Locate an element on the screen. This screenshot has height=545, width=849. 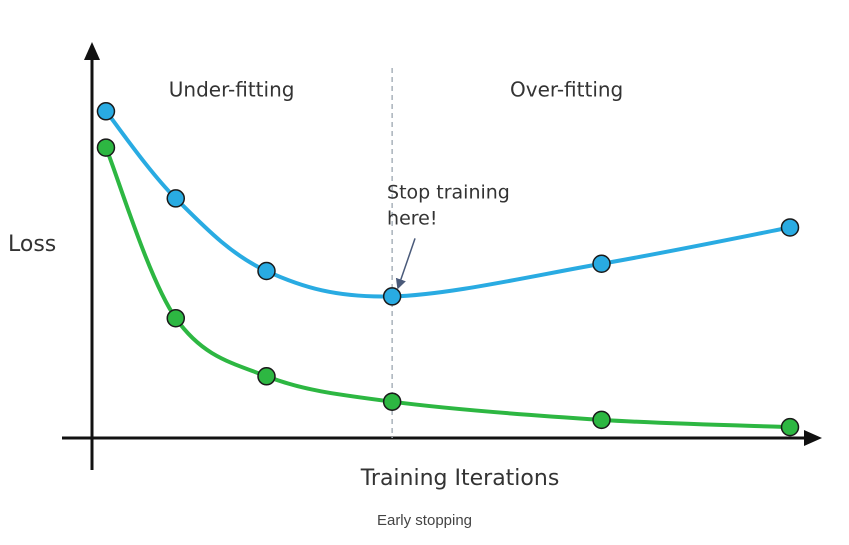
x-axis-arrowhead is located at coordinates (813, 438).